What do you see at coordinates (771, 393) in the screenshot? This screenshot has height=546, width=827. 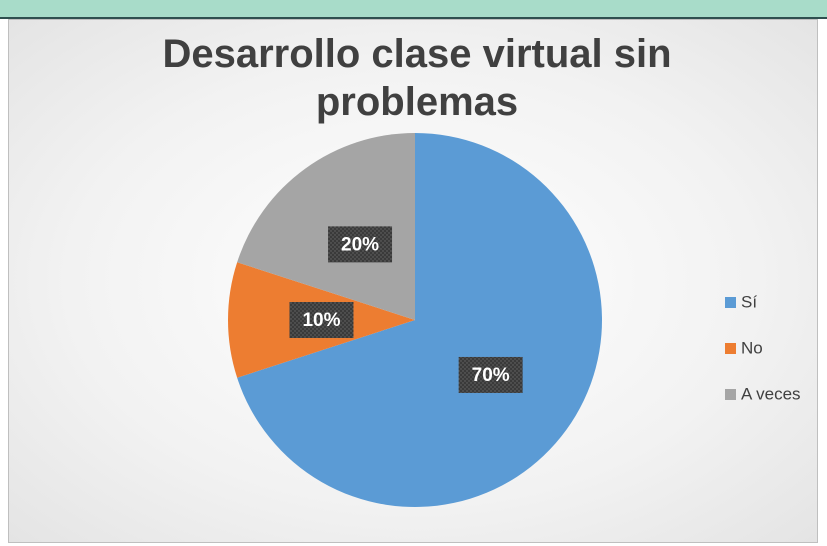 I see `legend-label: A veces` at bounding box center [771, 393].